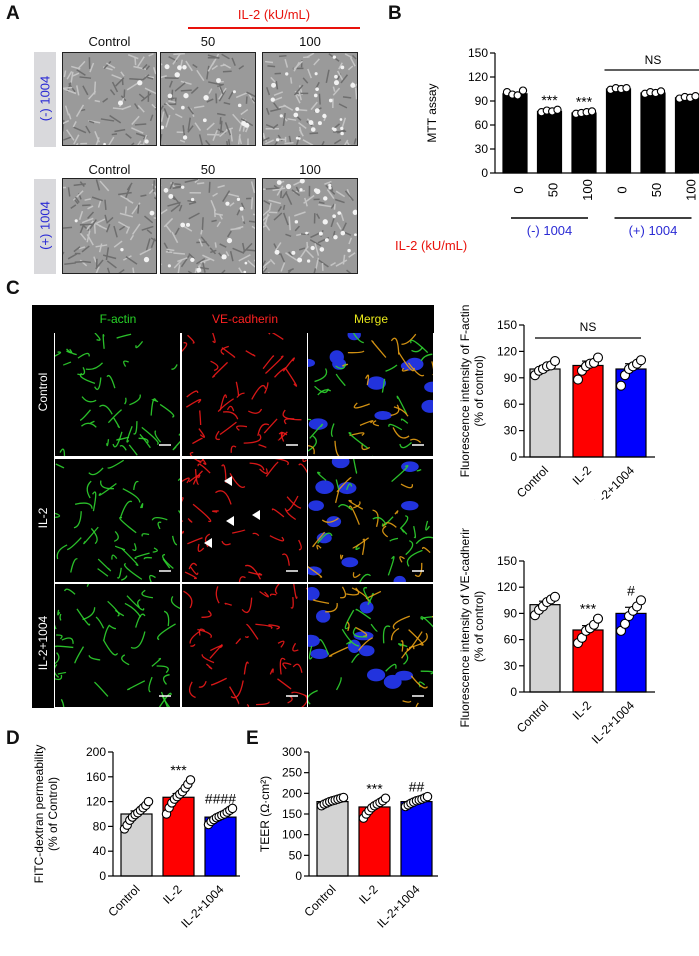 Image resolution: width=699 pixels, height=956 pixels. What do you see at coordinates (532, 481) in the screenshot?
I see `x-tick-label: Control` at bounding box center [532, 481].